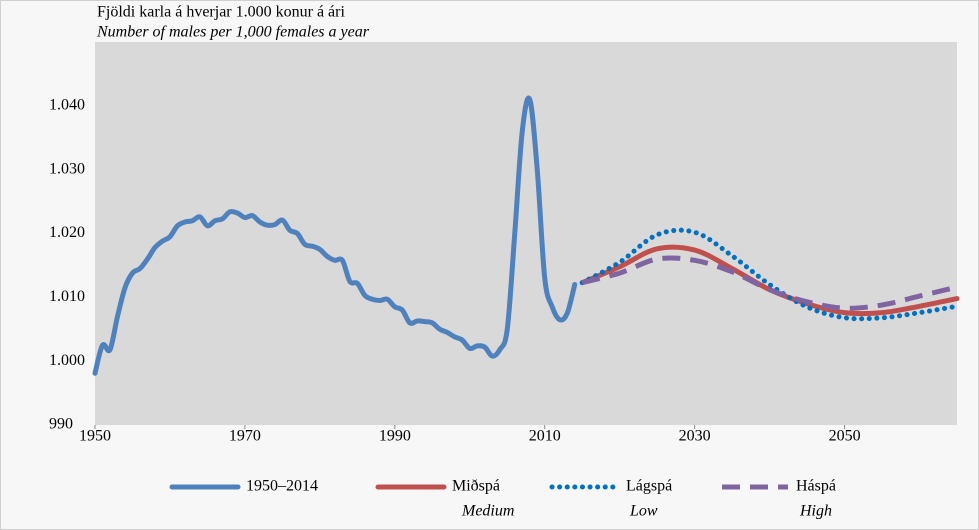 The image size is (979, 530). Describe the element at coordinates (649, 486) in the screenshot. I see `legend-label: Lágspá` at that location.